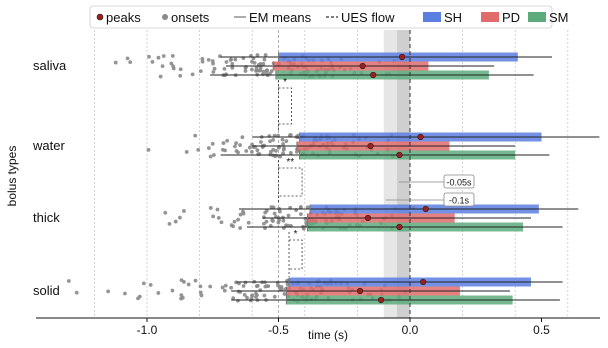 The width and height of the screenshot is (608, 348). What do you see at coordinates (165, 17) in the screenshot?
I see `legend-marker-onsets` at bounding box center [165, 17].